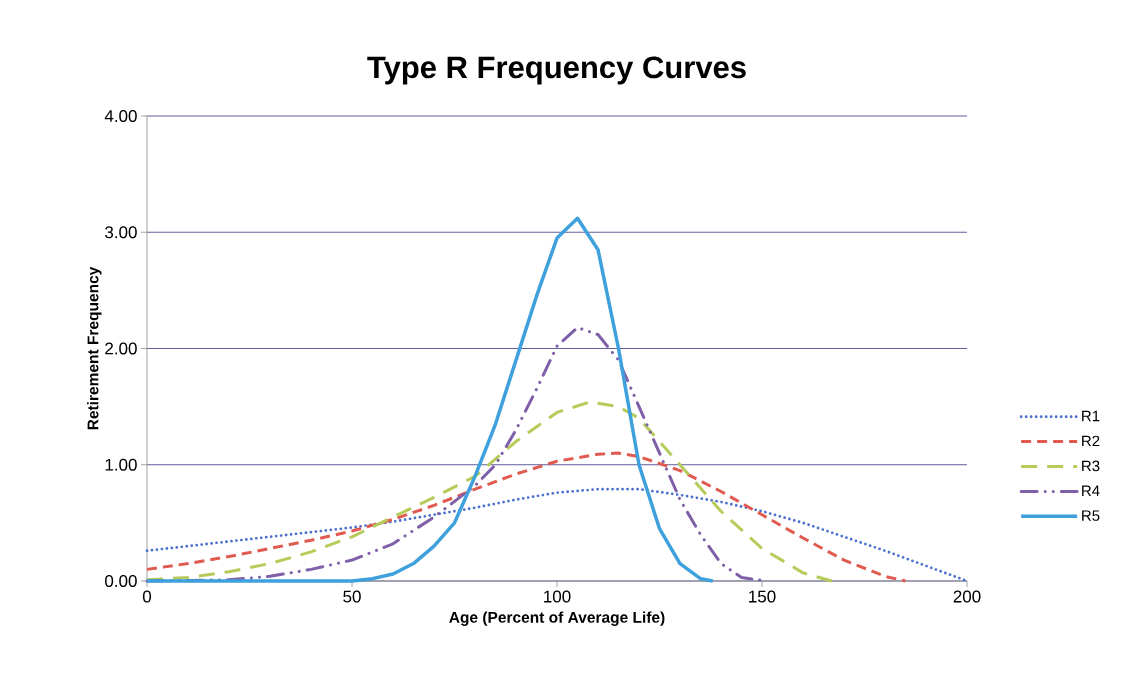 Image resolution: width=1141 pixels, height=695 pixels. Describe the element at coordinates (557, 596) in the screenshot. I see `x-tick-label: 100` at that location.